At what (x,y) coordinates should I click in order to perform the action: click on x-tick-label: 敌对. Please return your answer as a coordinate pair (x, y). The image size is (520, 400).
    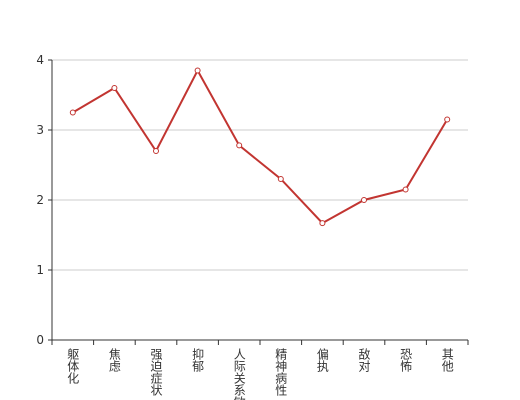
    Looking at the image, I should click on (364, 359).